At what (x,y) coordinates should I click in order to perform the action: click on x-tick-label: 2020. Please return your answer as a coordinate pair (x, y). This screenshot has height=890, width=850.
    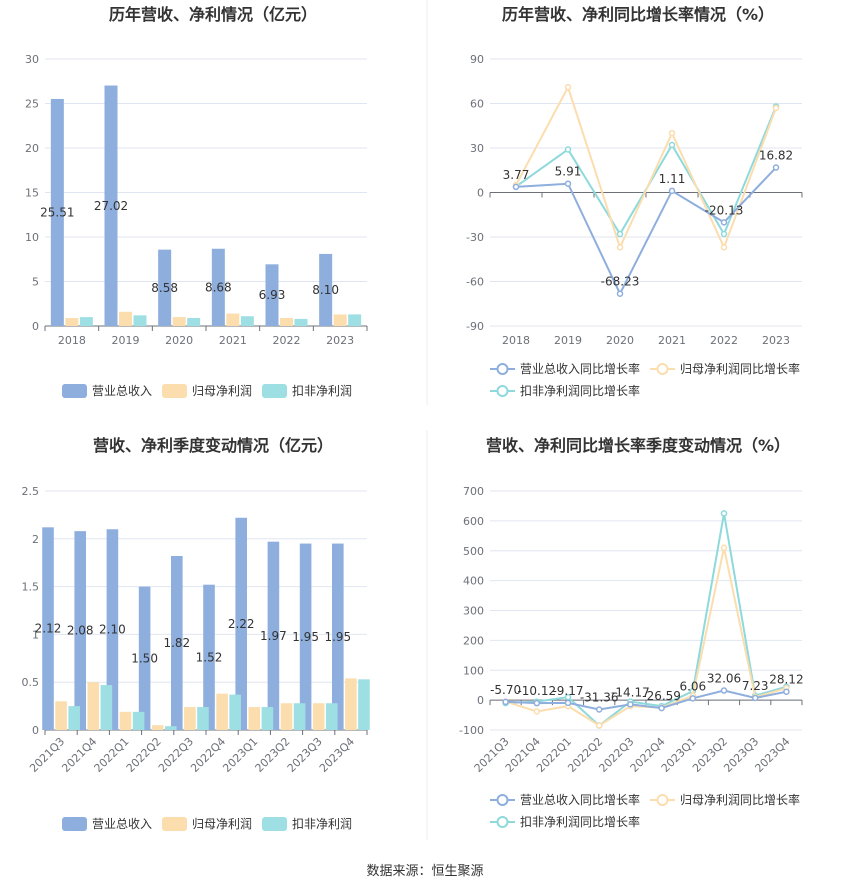
    Looking at the image, I should click on (179, 340).